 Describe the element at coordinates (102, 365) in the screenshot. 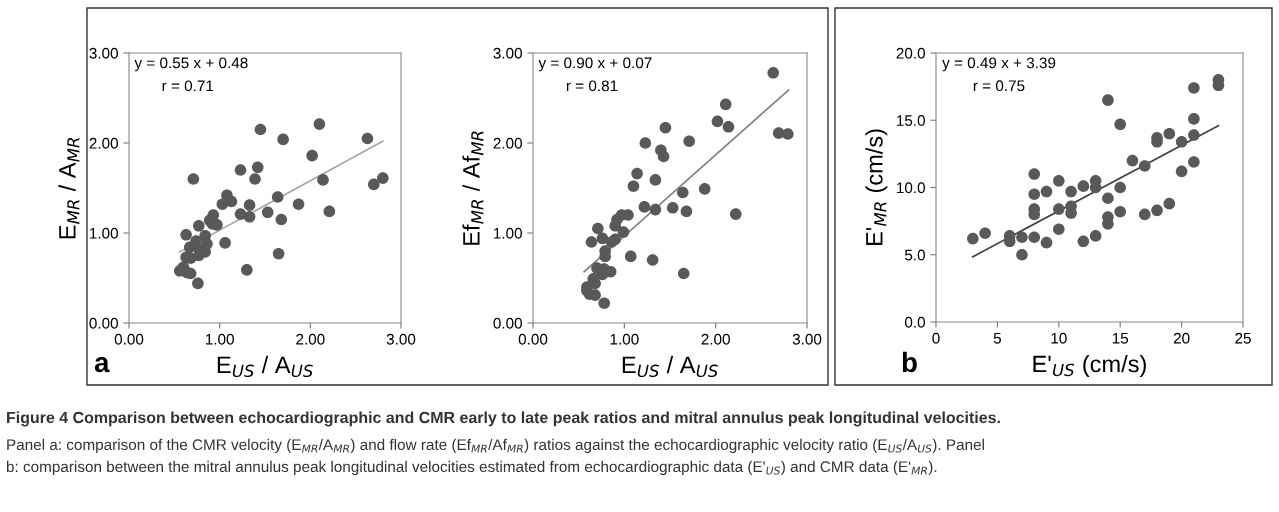

I see `text: a` at that location.